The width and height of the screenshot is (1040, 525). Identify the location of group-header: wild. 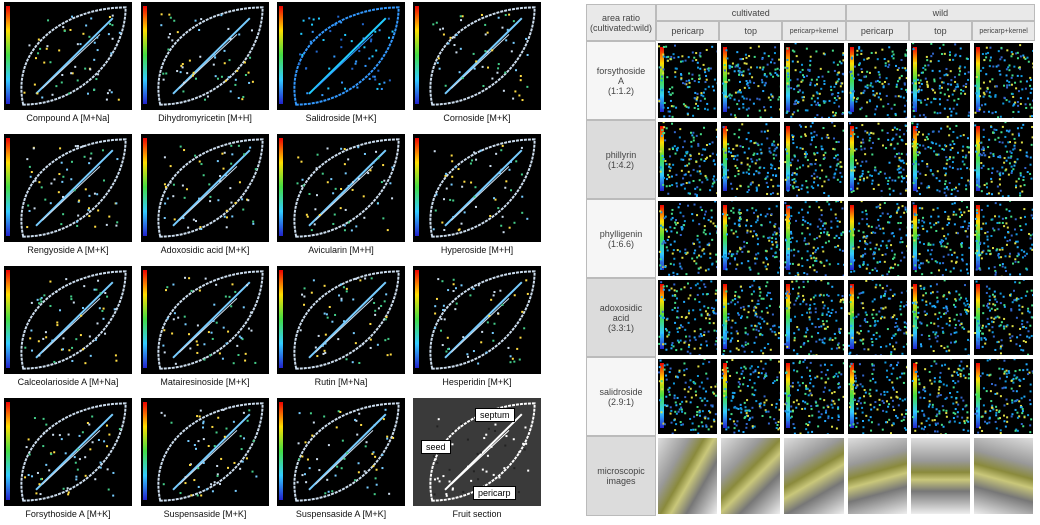
(940, 12).